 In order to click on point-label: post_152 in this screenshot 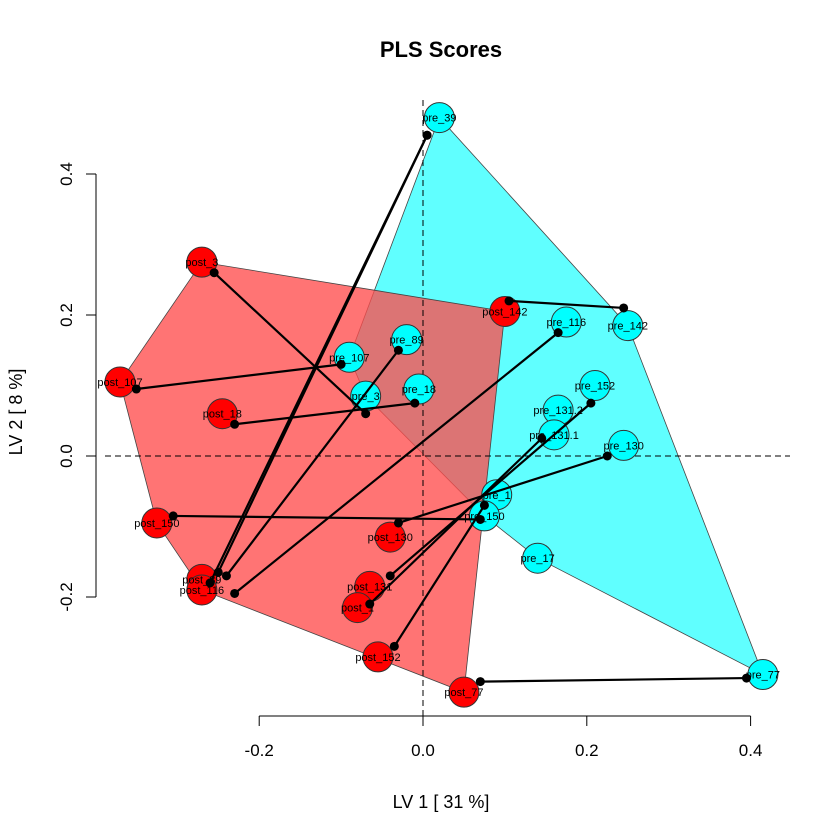, I will do `click(377, 658)`.